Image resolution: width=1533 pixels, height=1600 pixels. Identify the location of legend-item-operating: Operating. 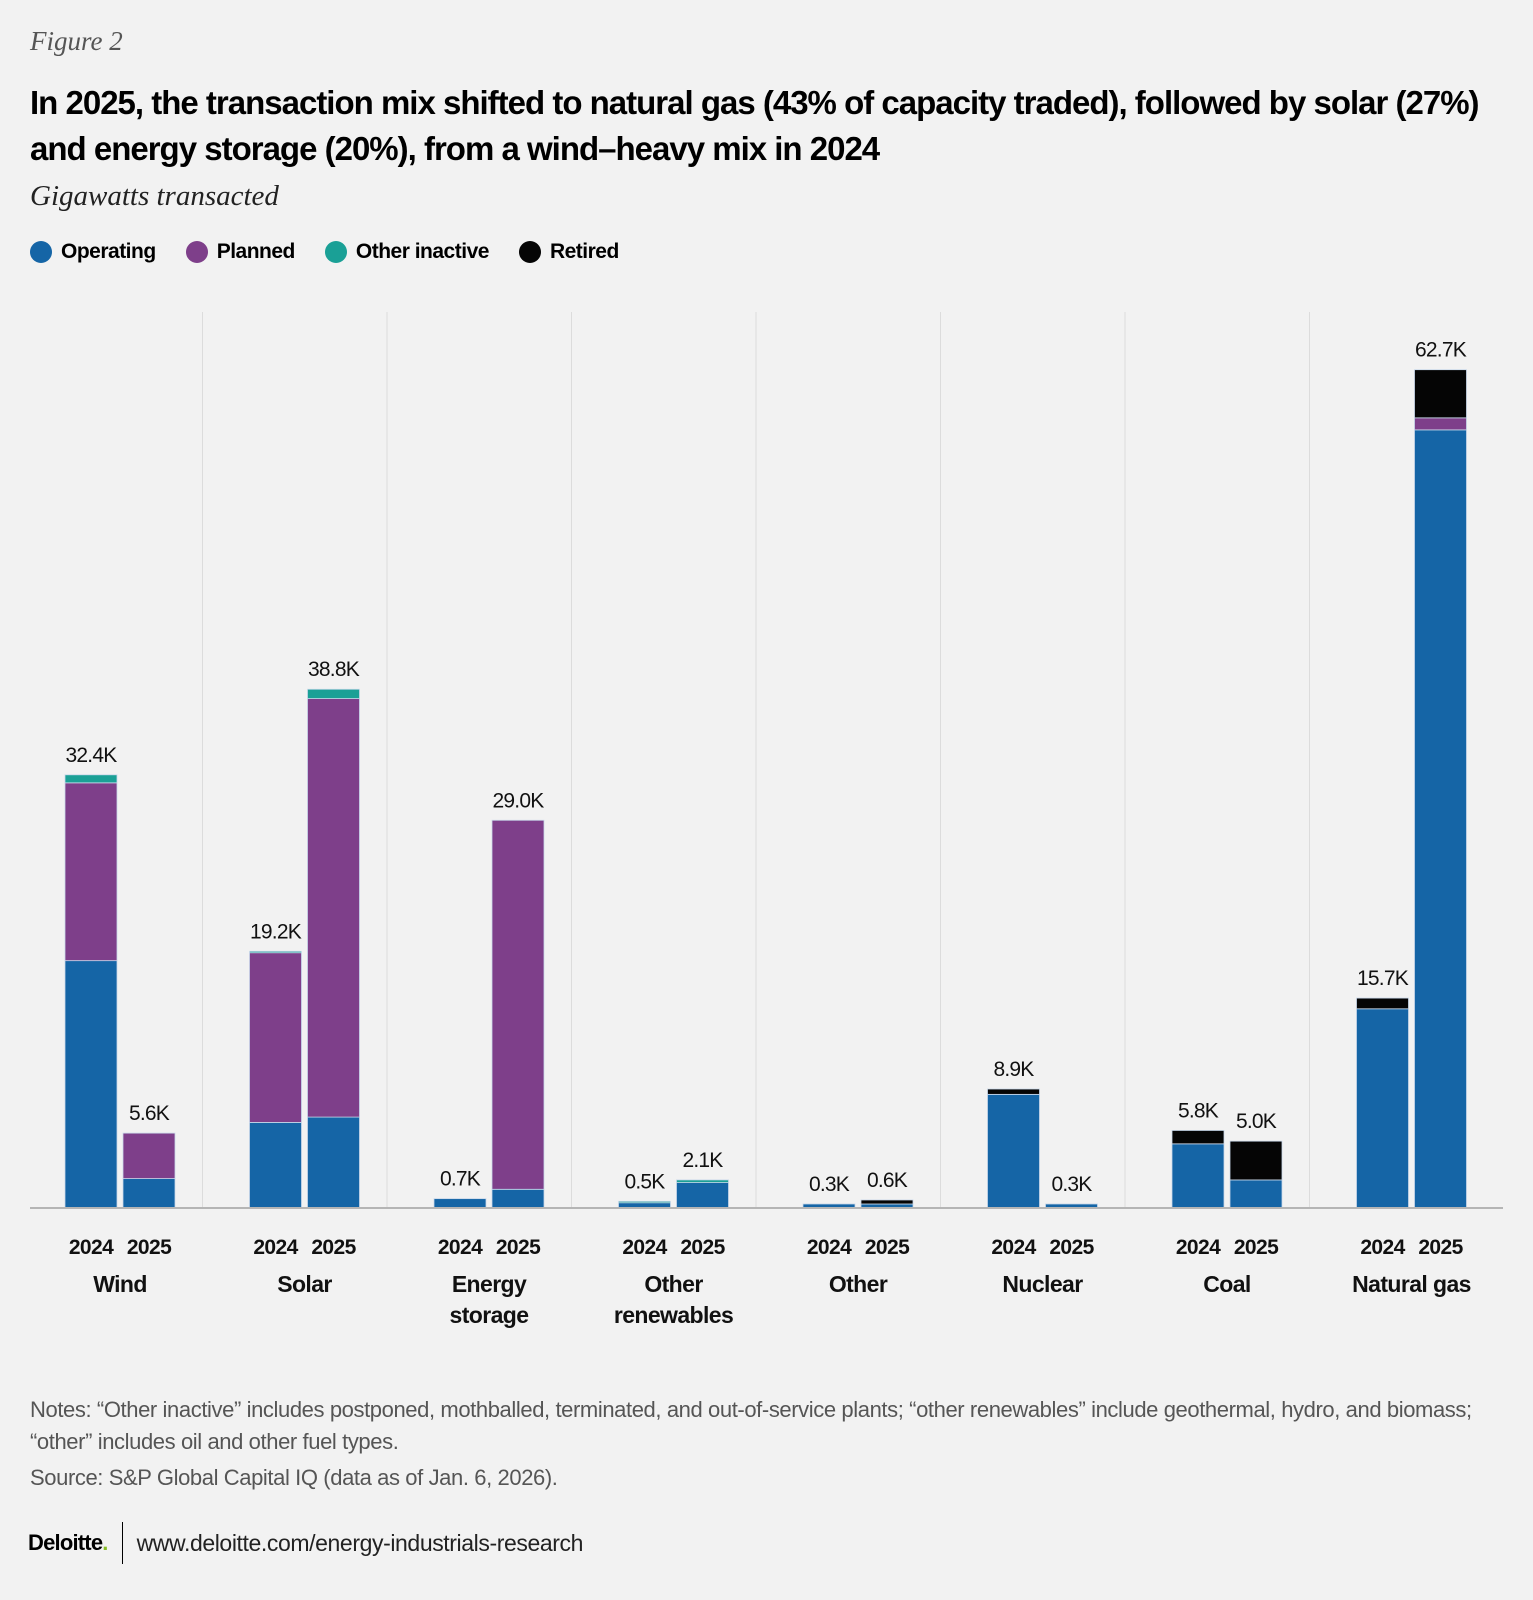
(93, 252).